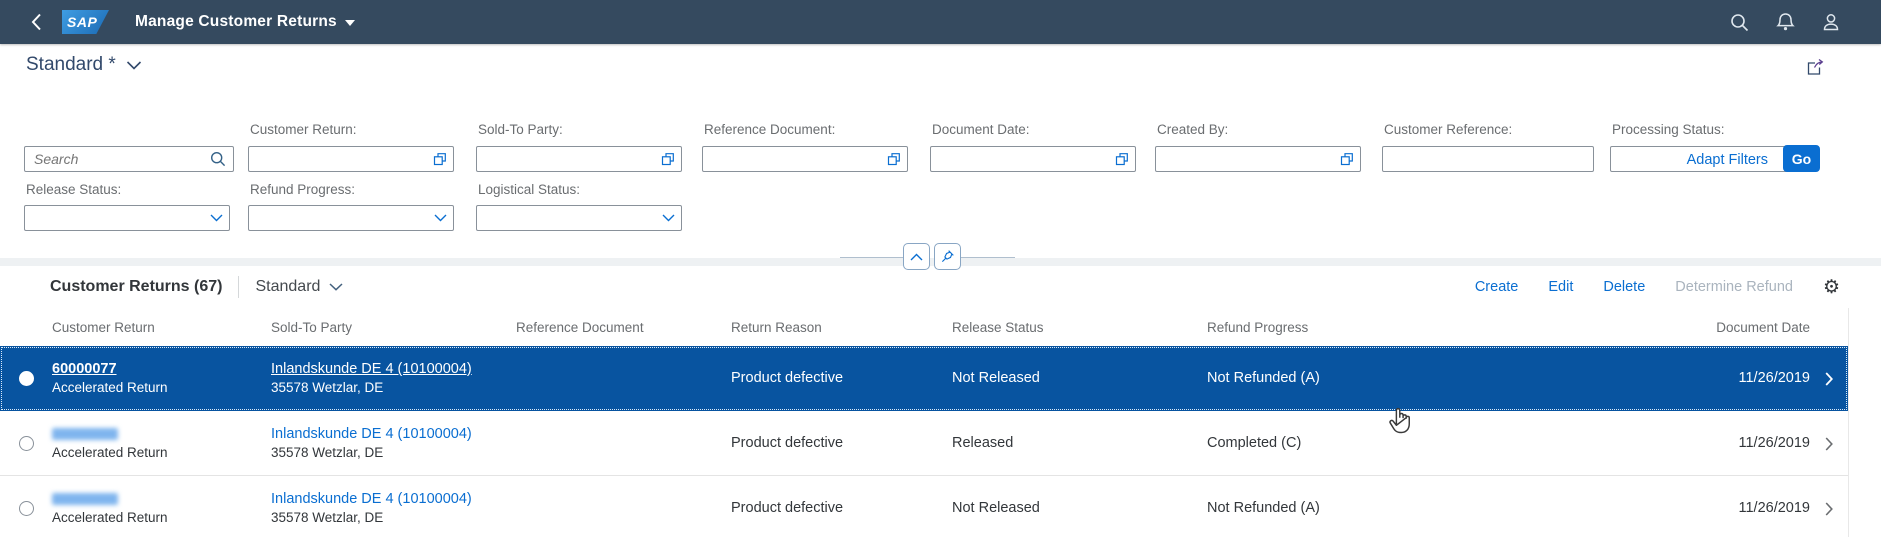  Describe the element at coordinates (71, 64) in the screenshot. I see `variant-title: Standard *` at that location.